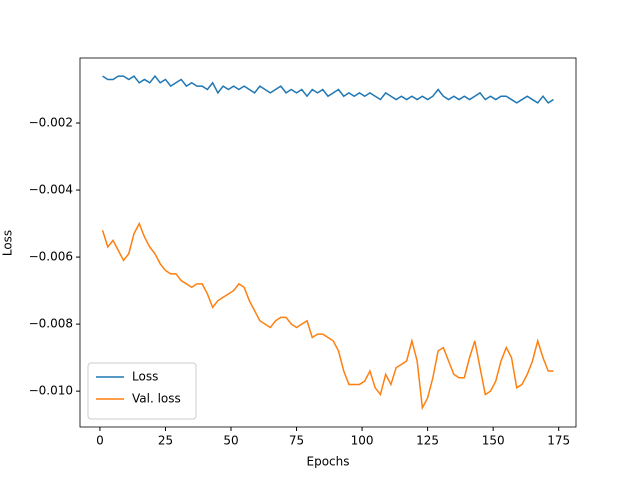 The height and width of the screenshot is (480, 640). Describe the element at coordinates (51, 123) in the screenshot. I see `y-tick-label: −0.002` at that location.